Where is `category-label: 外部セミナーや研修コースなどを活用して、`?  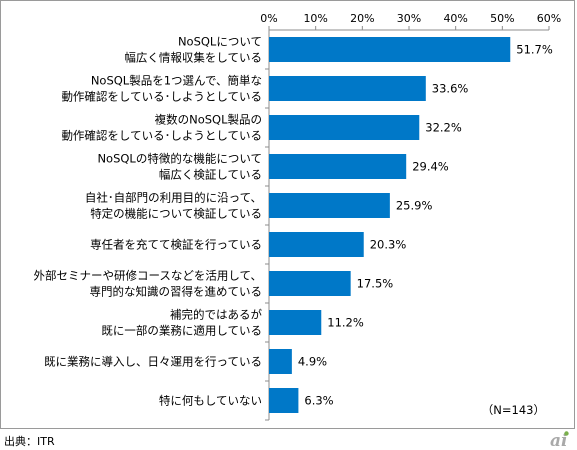 category-label: 外部セミナーや研修コースなどを活用して、 is located at coordinates (147, 276).